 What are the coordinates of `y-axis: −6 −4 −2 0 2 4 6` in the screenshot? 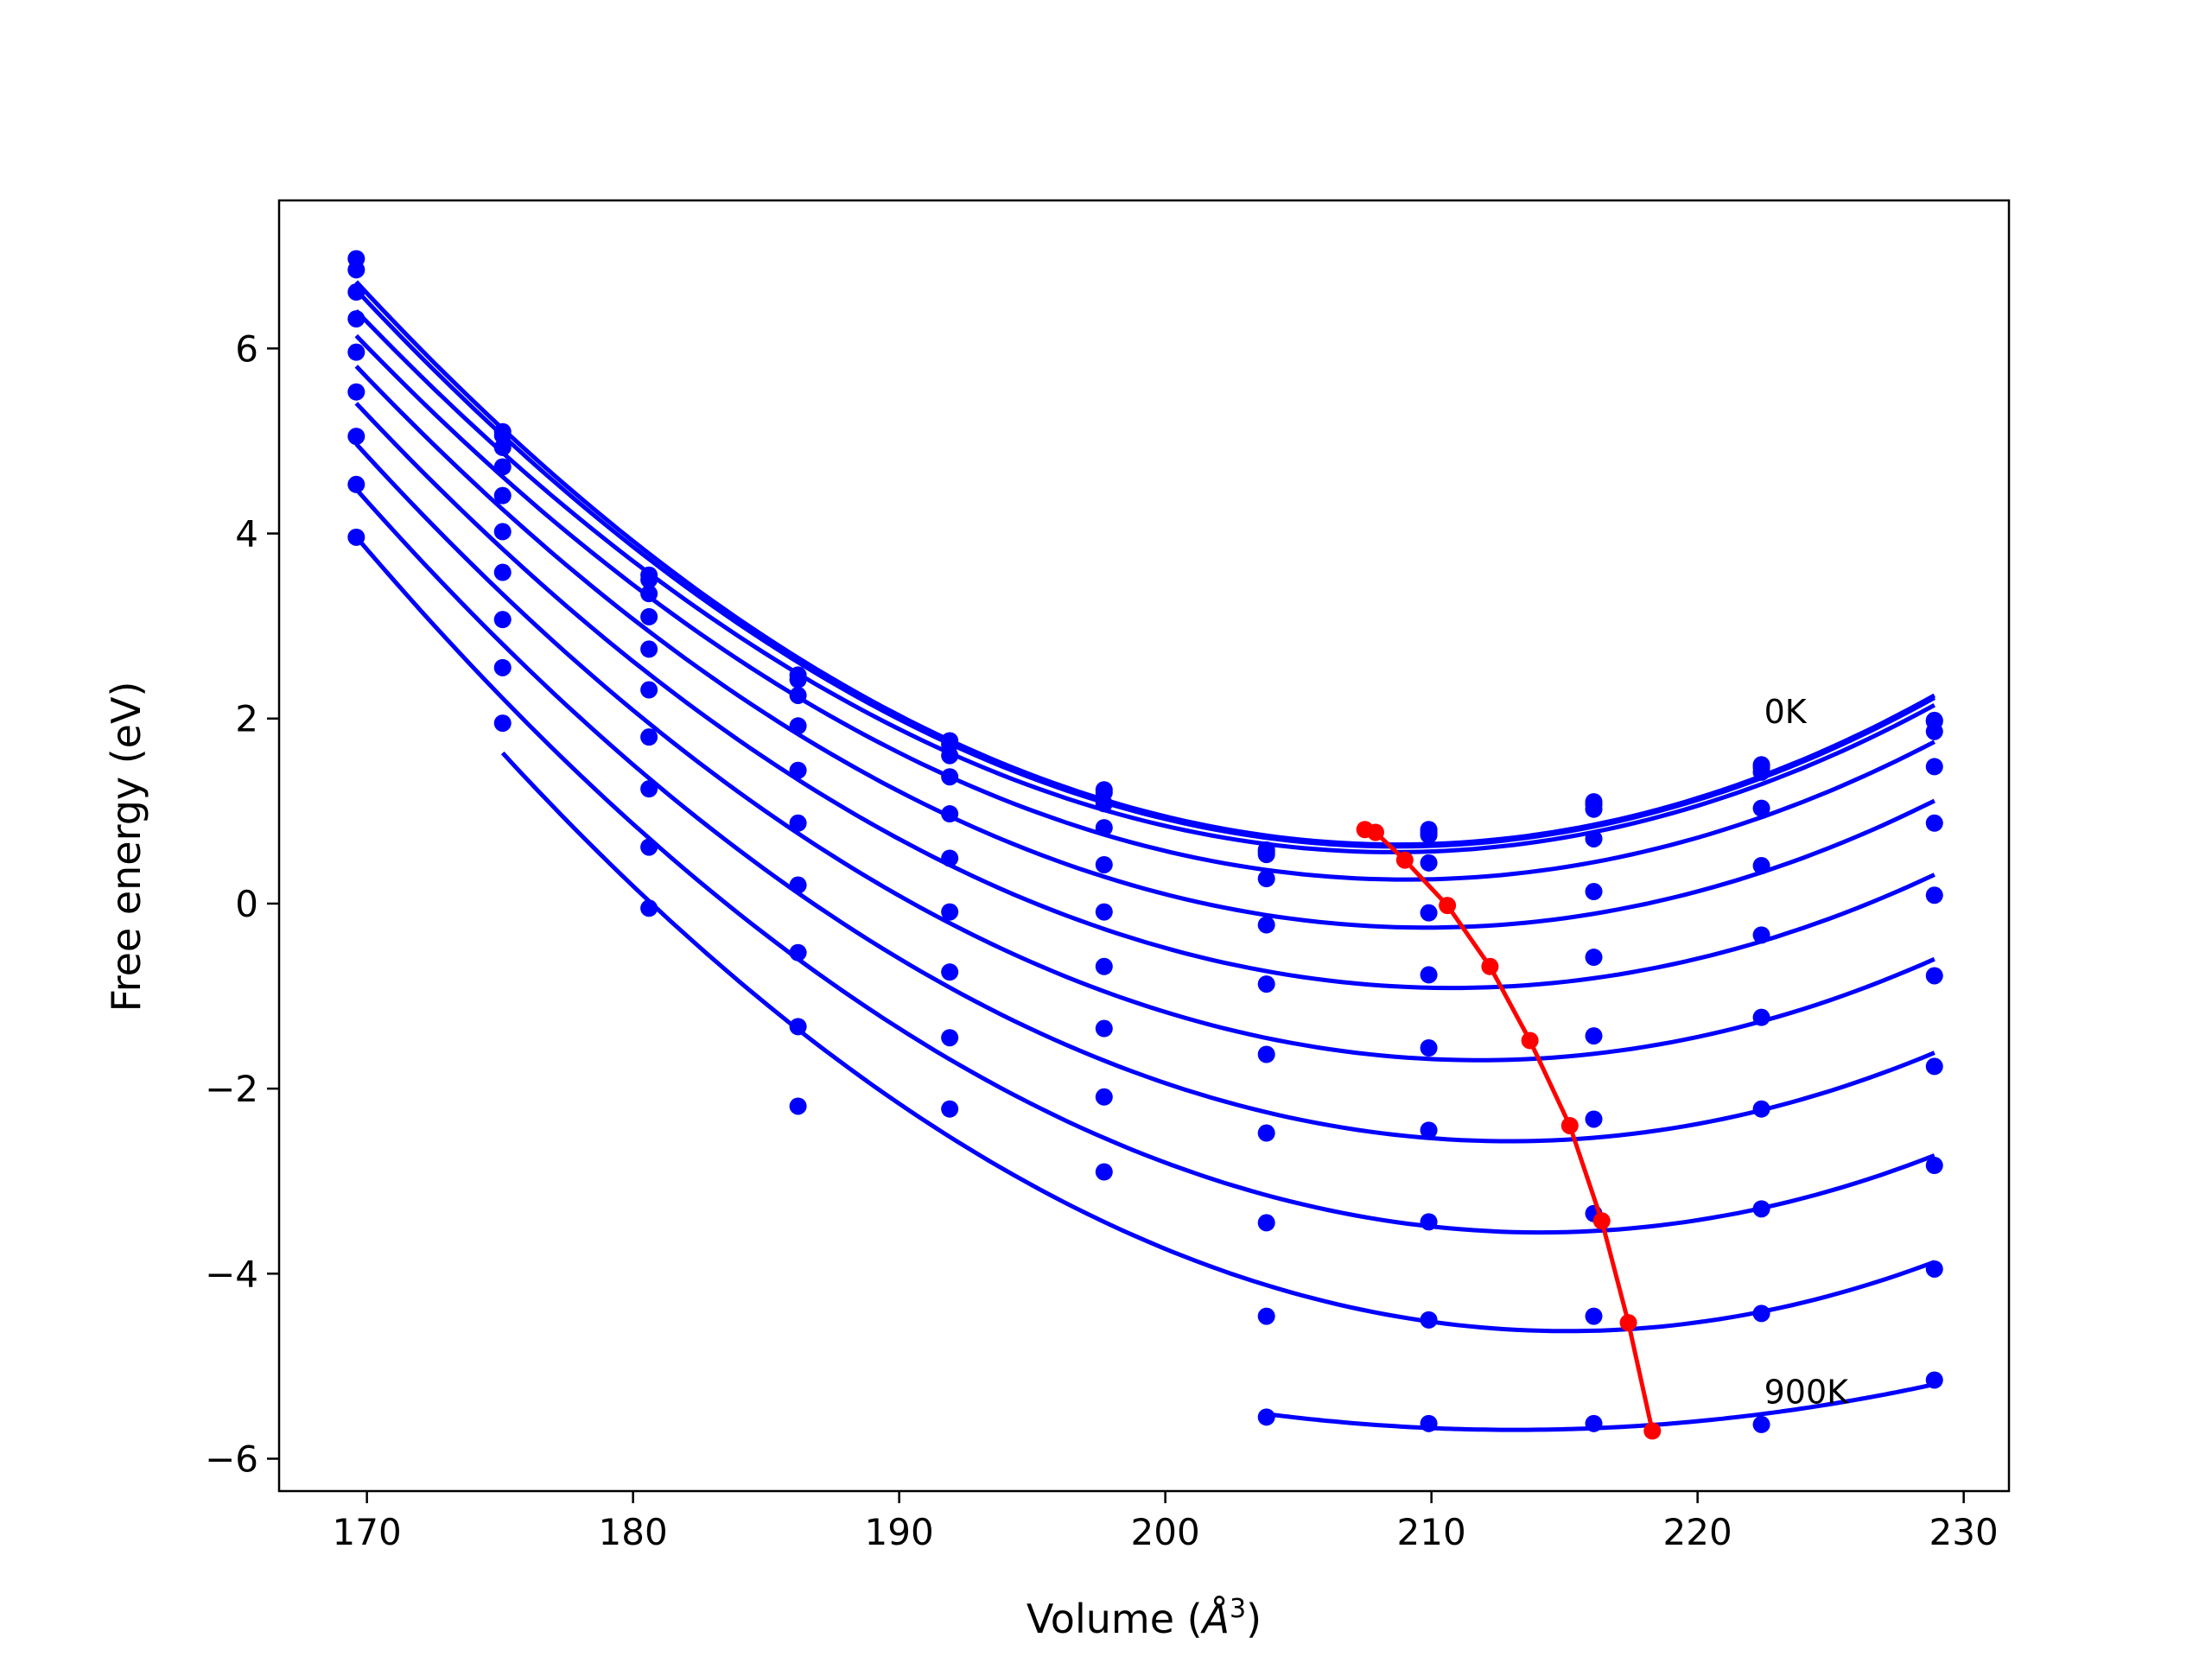 It's located at (242, 904).